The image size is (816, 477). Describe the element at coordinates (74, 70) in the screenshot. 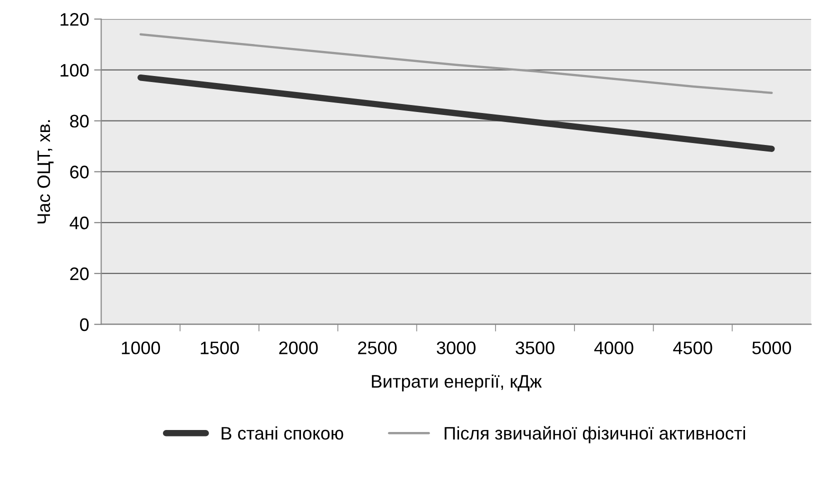

I see `y-tick-label: 100` at that location.